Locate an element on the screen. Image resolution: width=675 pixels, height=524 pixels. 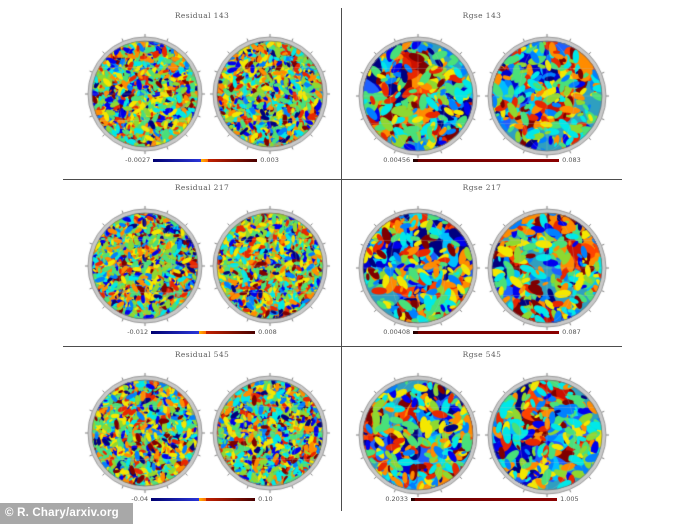
colorbar-min-label: -0.04 is located at coordinates (140, 499).